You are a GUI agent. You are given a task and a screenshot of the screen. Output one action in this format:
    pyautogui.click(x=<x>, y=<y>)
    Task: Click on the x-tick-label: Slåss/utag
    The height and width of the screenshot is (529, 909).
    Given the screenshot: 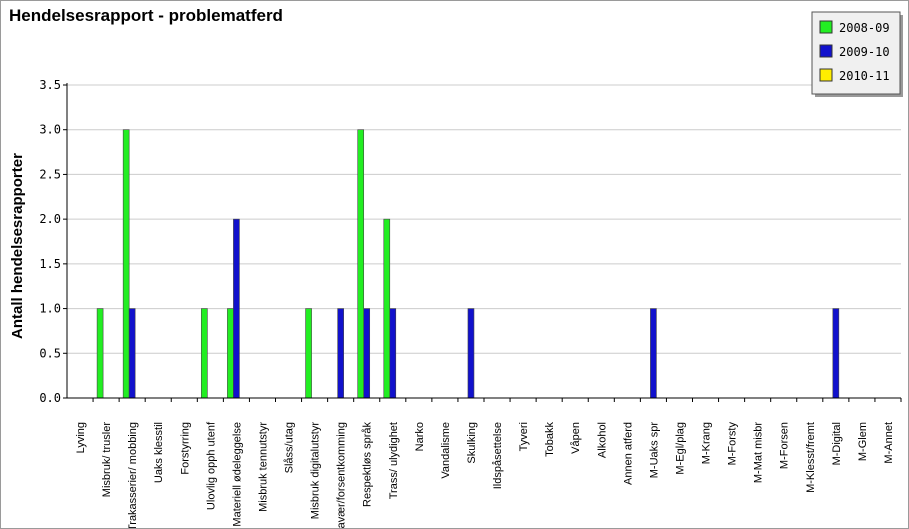 What is the action you would take?
    pyautogui.click(x=290, y=447)
    